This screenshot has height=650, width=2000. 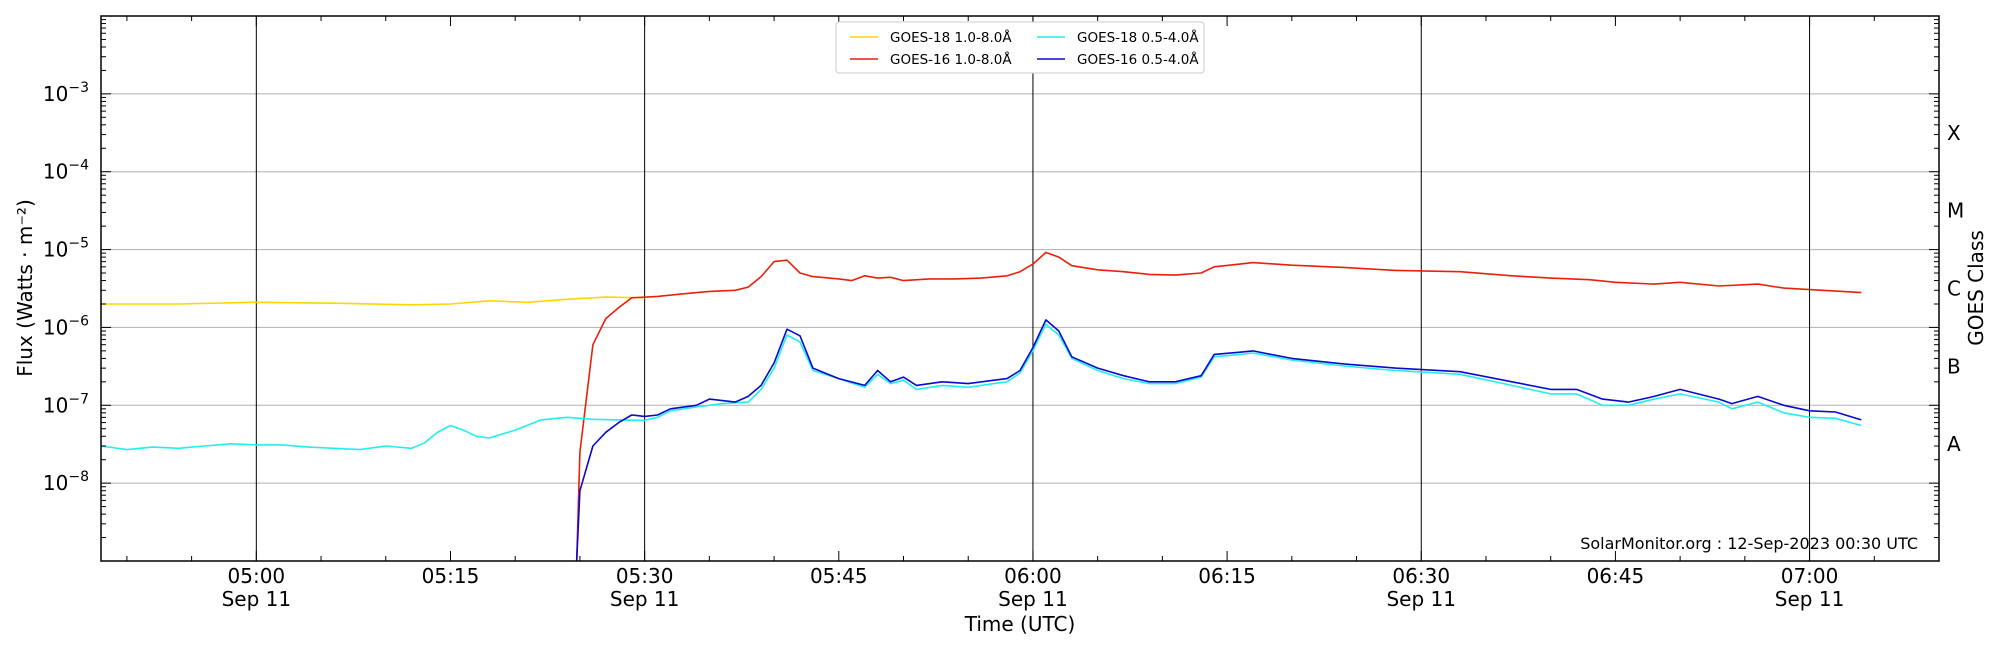 What do you see at coordinates (66, 249) in the screenshot?
I see `y-tick-label: 10⁻⁵` at bounding box center [66, 249].